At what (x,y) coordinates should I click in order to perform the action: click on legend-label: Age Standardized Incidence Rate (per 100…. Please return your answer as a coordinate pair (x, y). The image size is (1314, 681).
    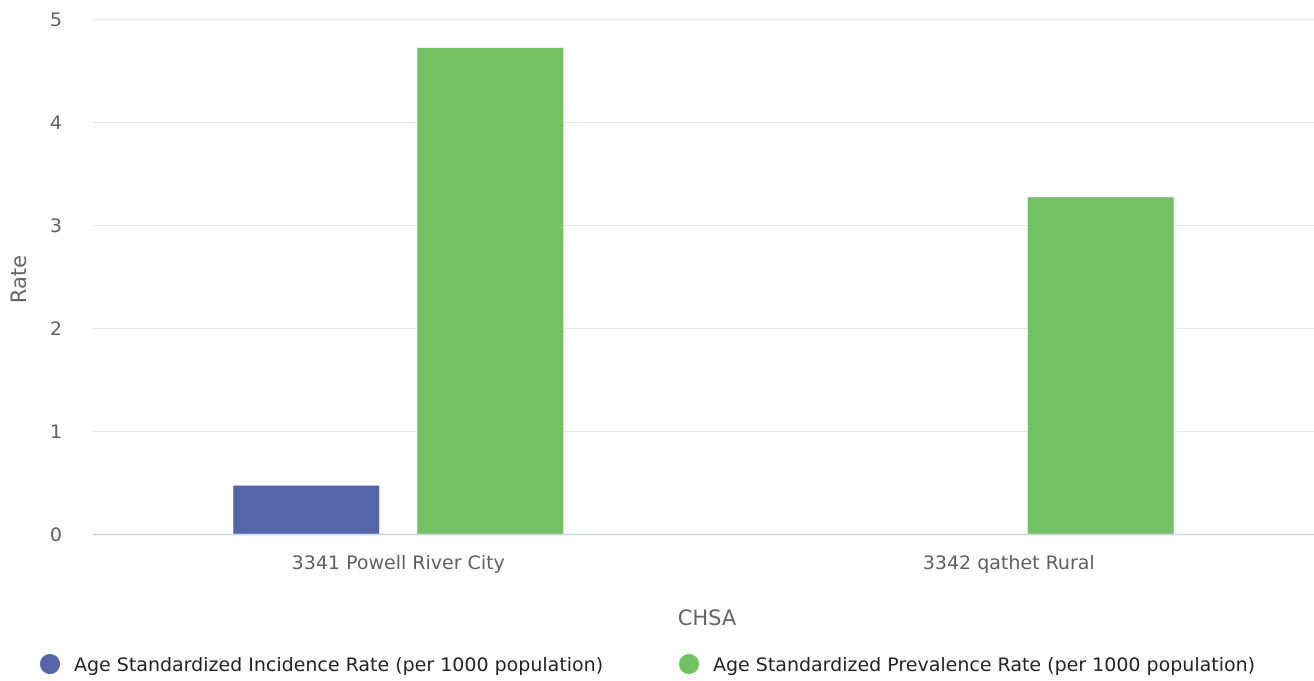
    Looking at the image, I should click on (338, 665).